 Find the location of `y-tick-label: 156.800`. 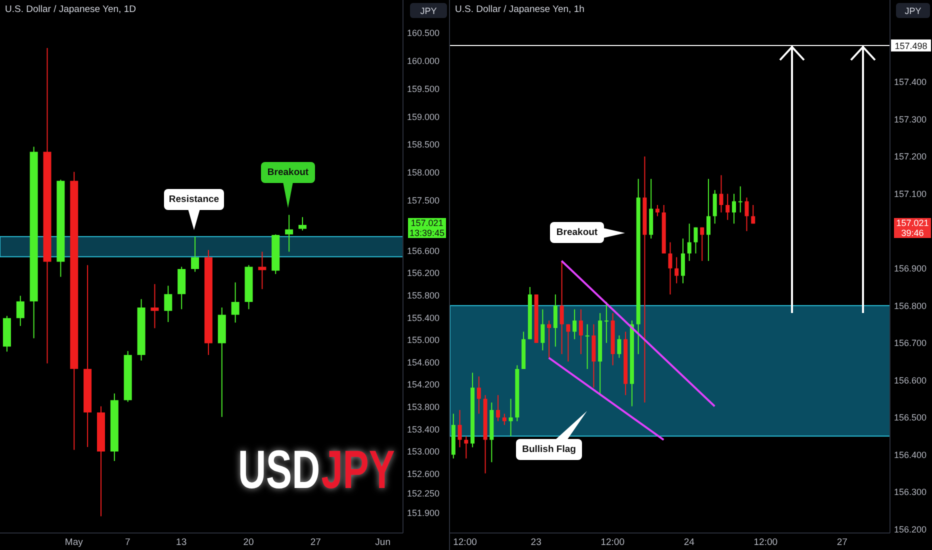

y-tick-label: 156.800 is located at coordinates (910, 305).